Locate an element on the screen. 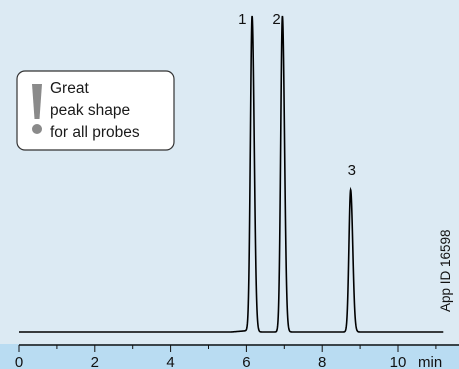 This screenshot has height=369, width=459. peak-label: 3 is located at coordinates (352, 170).